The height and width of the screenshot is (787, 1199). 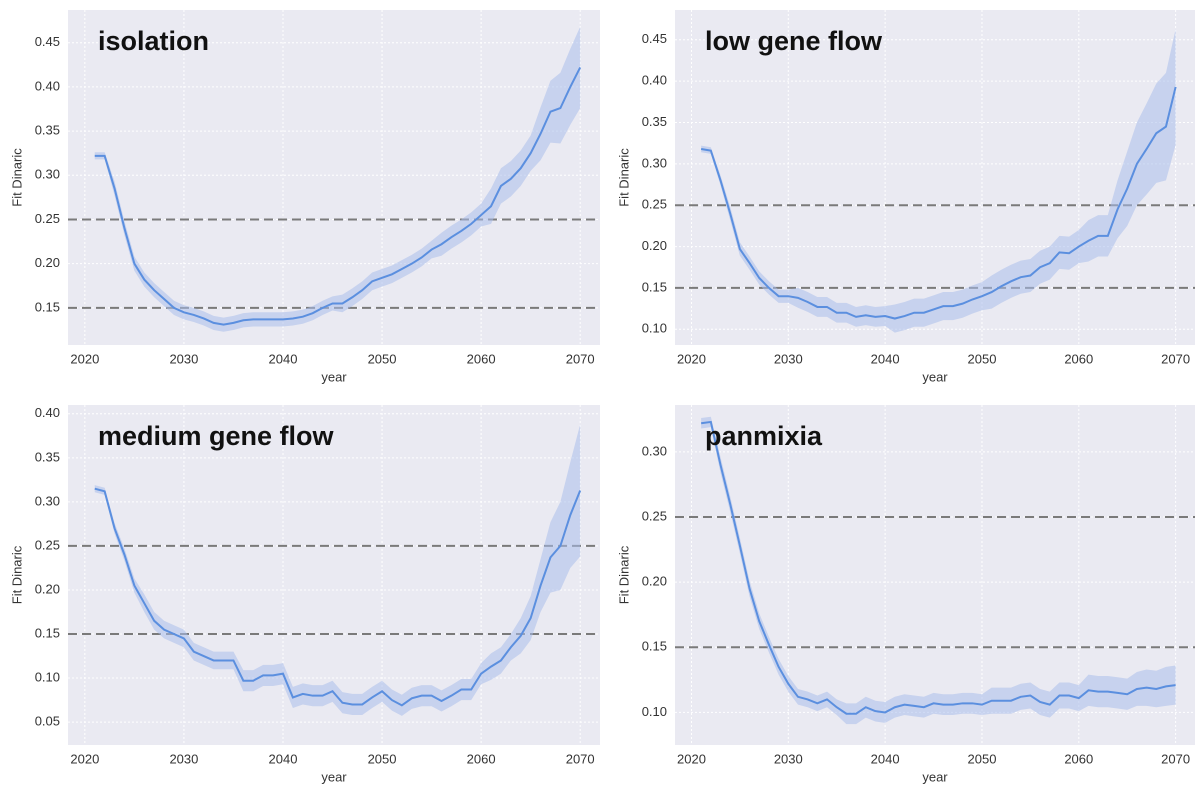 What do you see at coordinates (764, 436) in the screenshot?
I see `panel-title: panmixia` at bounding box center [764, 436].